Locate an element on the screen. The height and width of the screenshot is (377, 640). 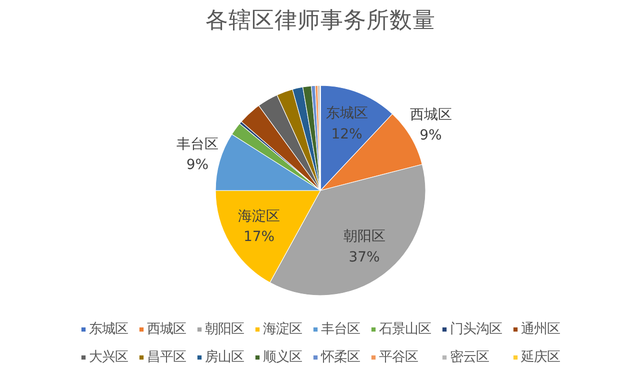
legend-label: 石景山区 is located at coordinates (405, 329).